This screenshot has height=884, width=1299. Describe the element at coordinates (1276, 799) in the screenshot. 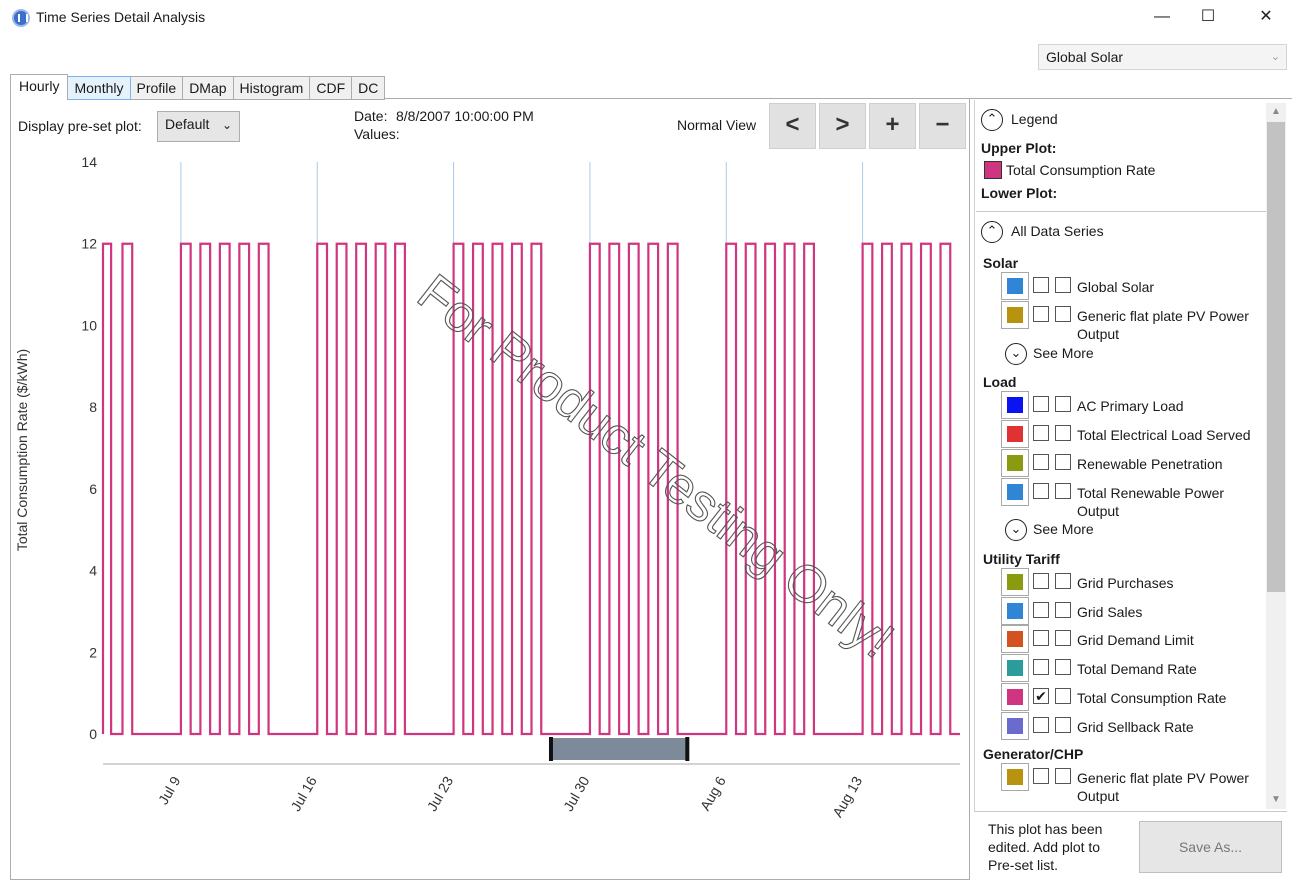

I see `scroll-down-icon: ▼` at that location.